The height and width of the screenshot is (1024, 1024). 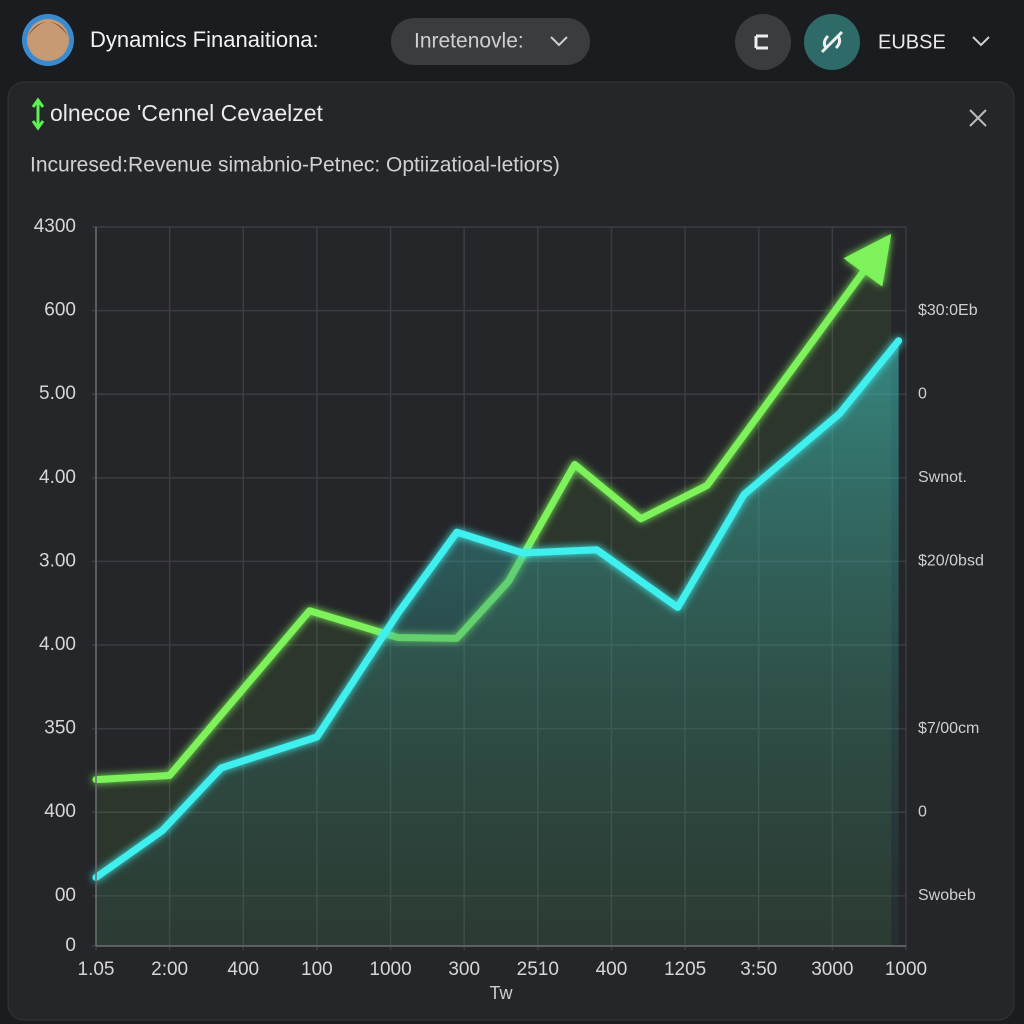 What do you see at coordinates (70, 945) in the screenshot?
I see `y-tick-label: 0` at bounding box center [70, 945].